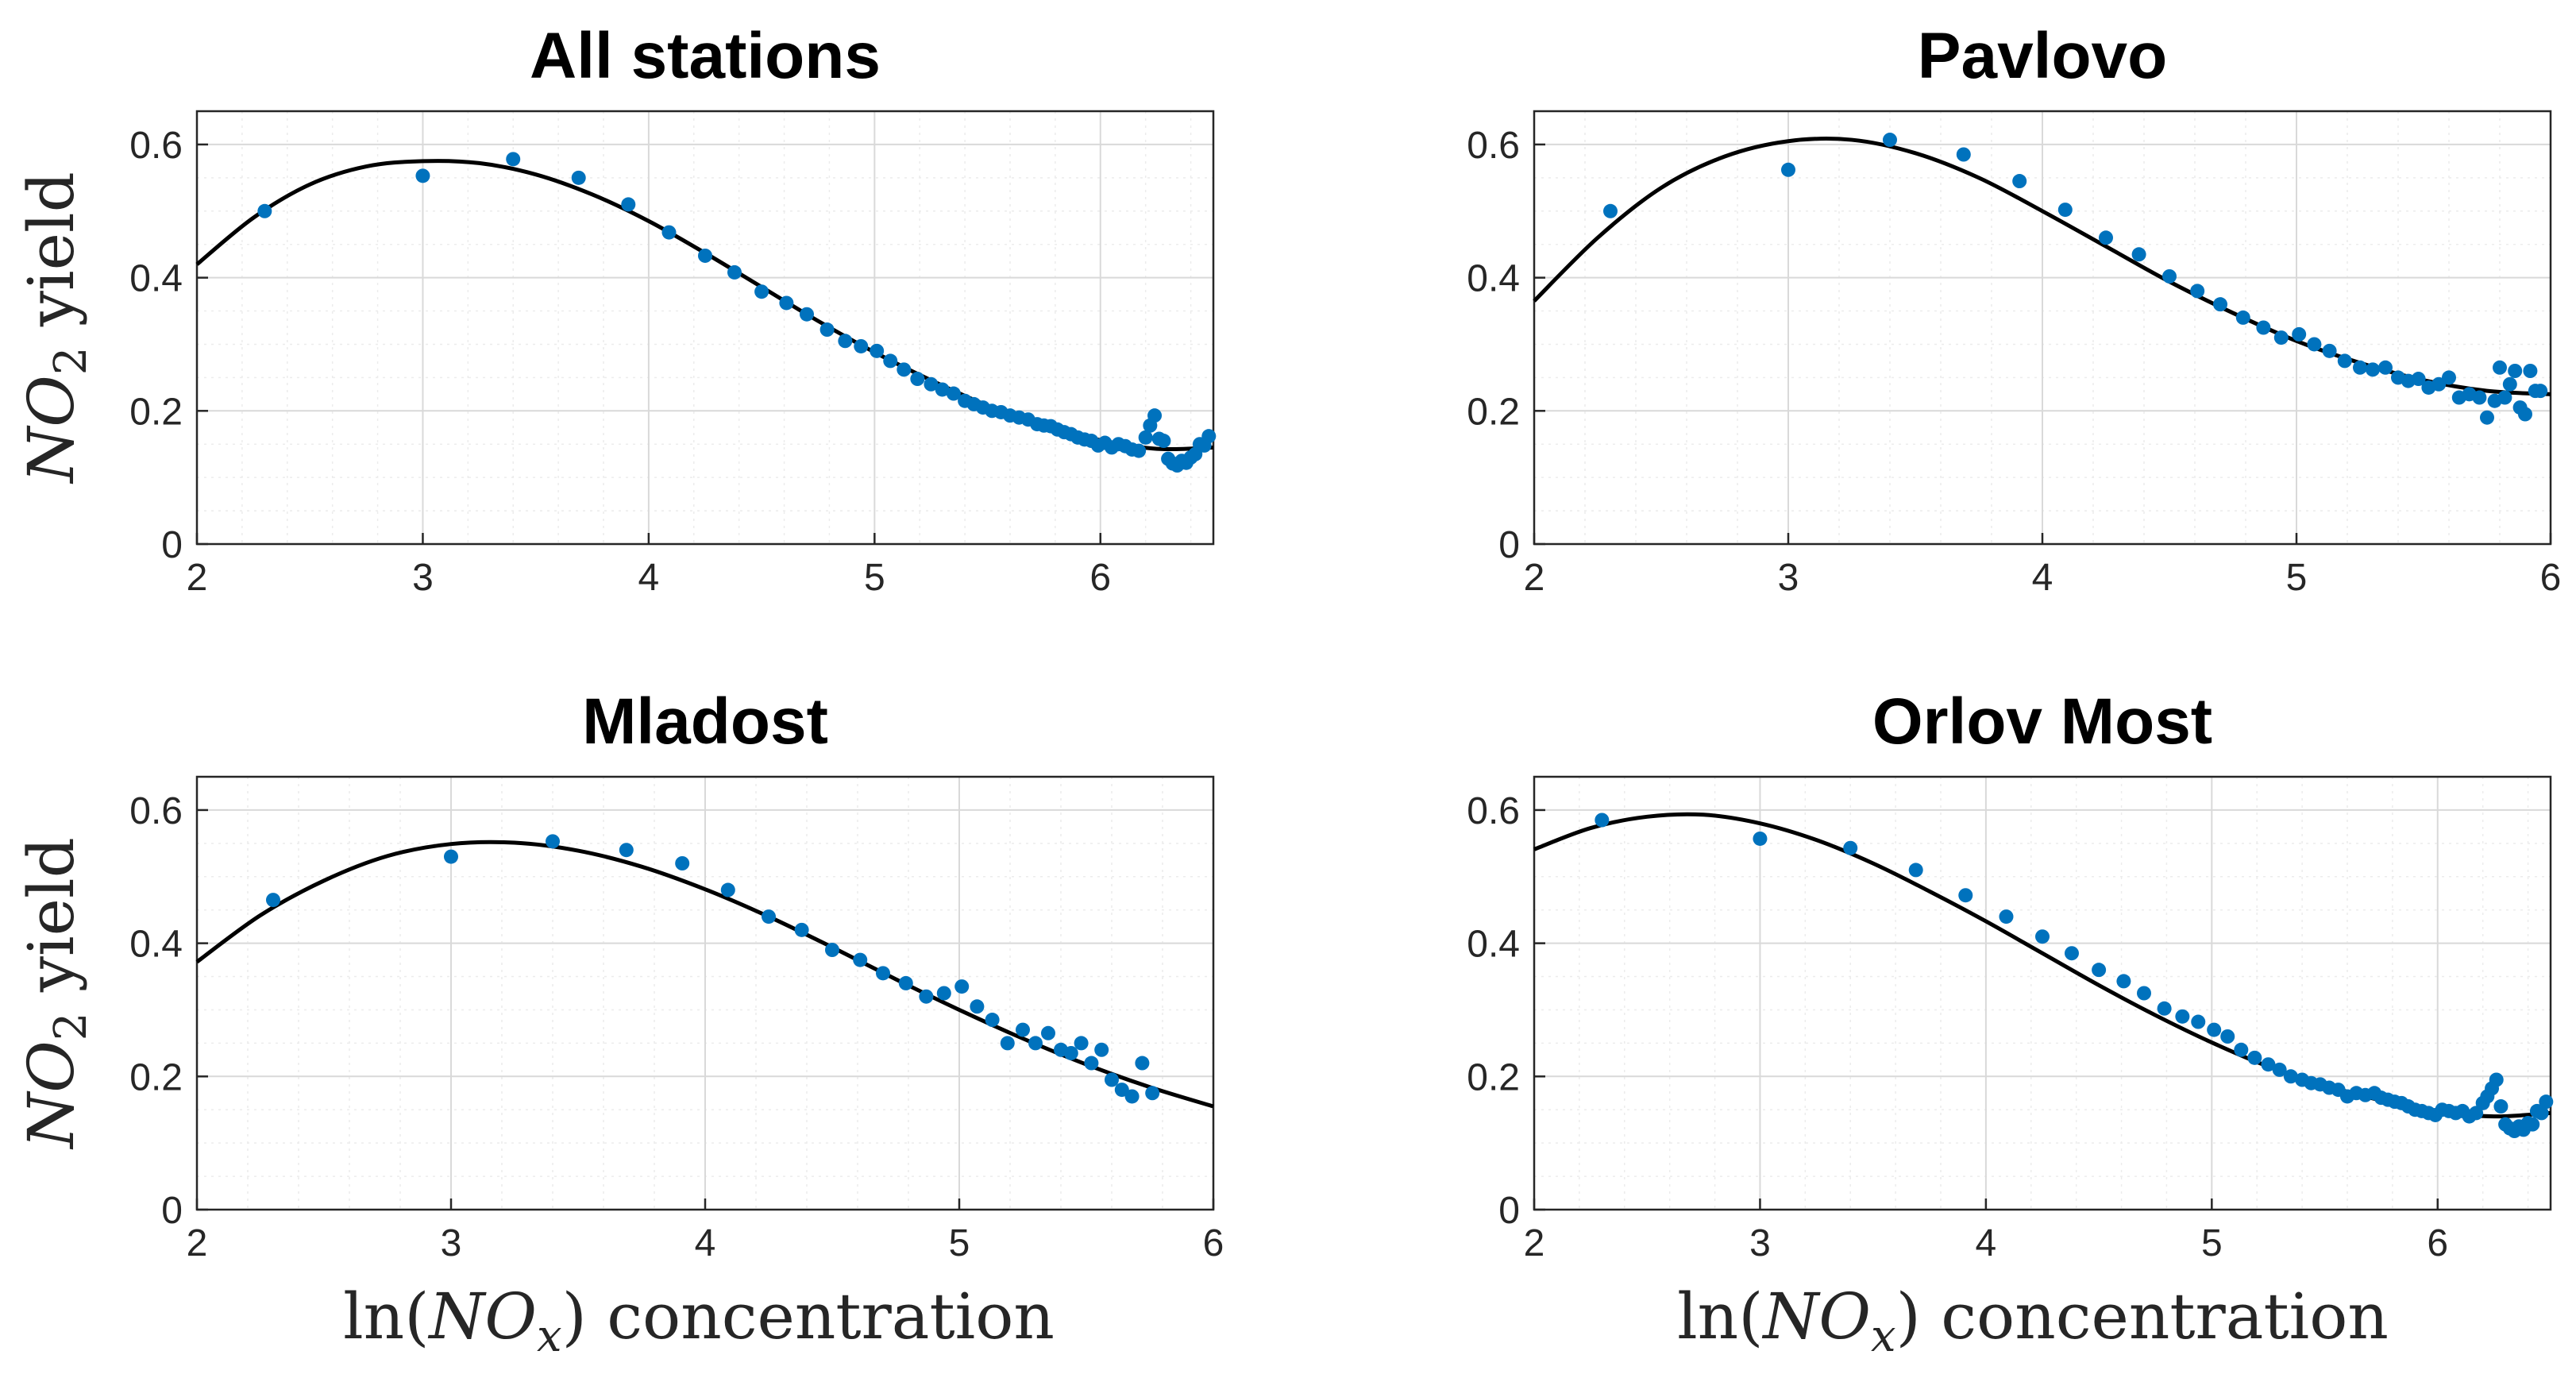 This screenshot has height=1378, width=2576. Describe the element at coordinates (2042, 56) in the screenshot. I see `panel-title: Pavlovo` at that location.